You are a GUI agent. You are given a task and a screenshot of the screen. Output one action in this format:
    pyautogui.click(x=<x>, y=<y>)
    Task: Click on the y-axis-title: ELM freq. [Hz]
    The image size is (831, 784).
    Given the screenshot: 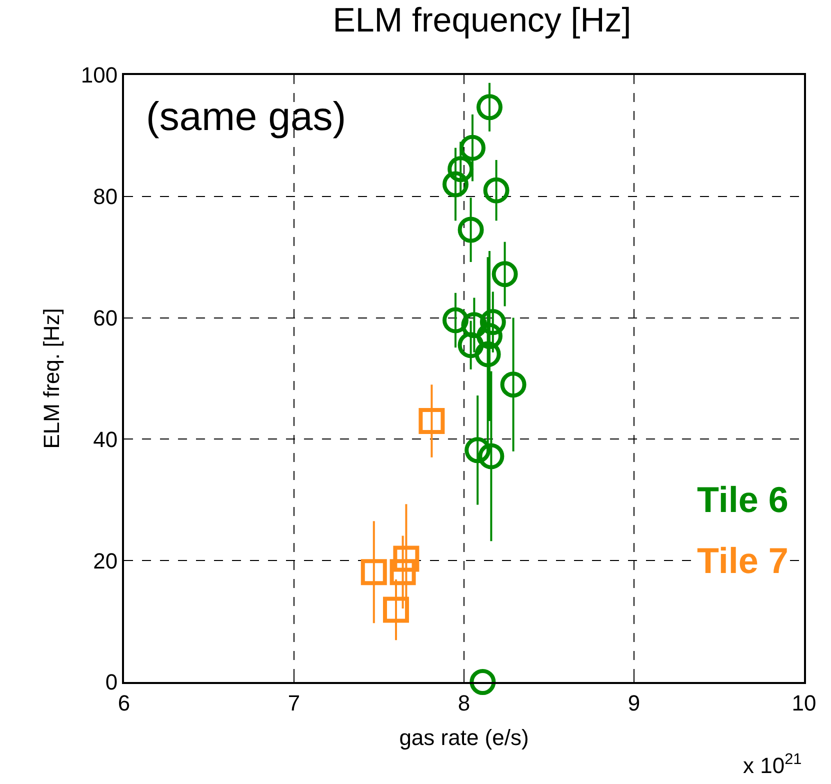 What is the action you would take?
    pyautogui.click(x=51, y=378)
    